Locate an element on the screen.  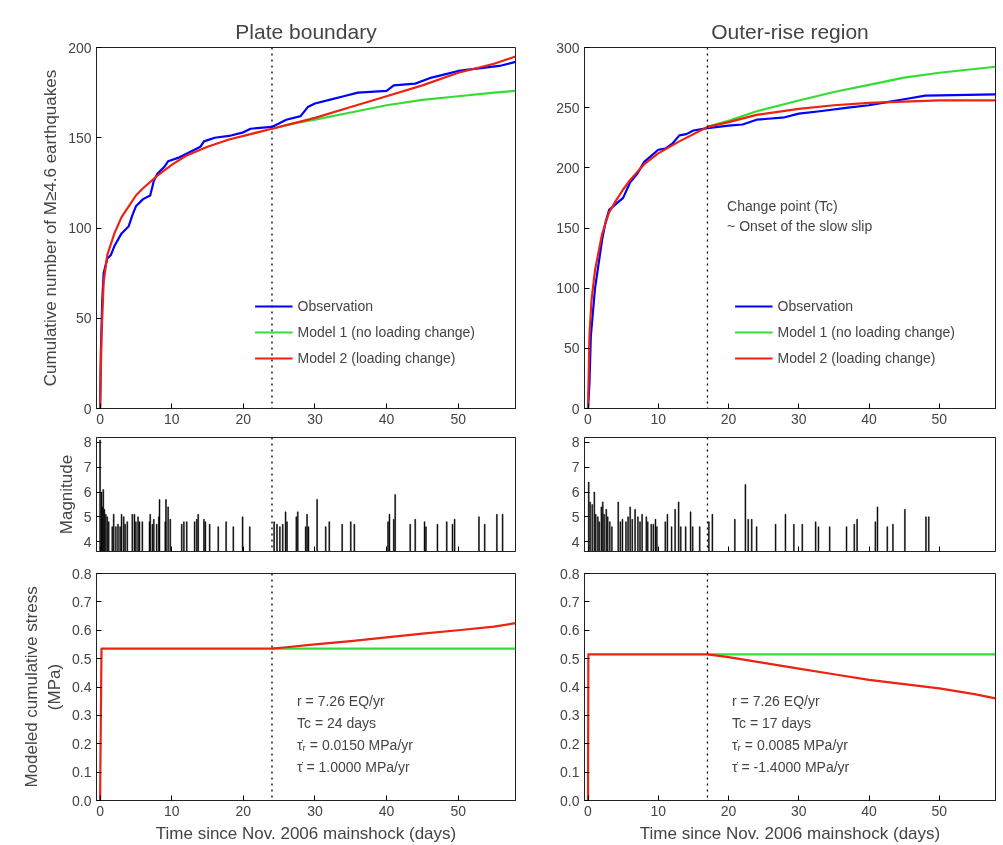
annotation: τ̇ᵣ = 0.0085 MPa/yr is located at coordinates (790, 744).